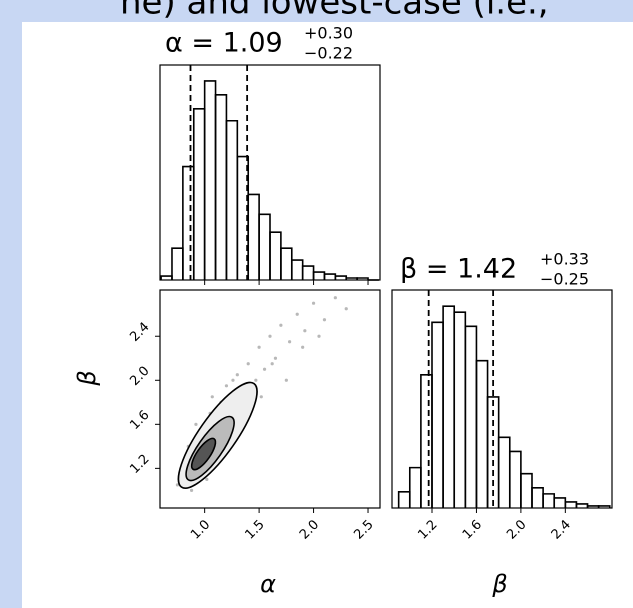 Image resolution: width=633 pixels, height=608 pixels. What do you see at coordinates (564, 259) in the screenshot?
I see `title-sup: +0.33` at bounding box center [564, 259].